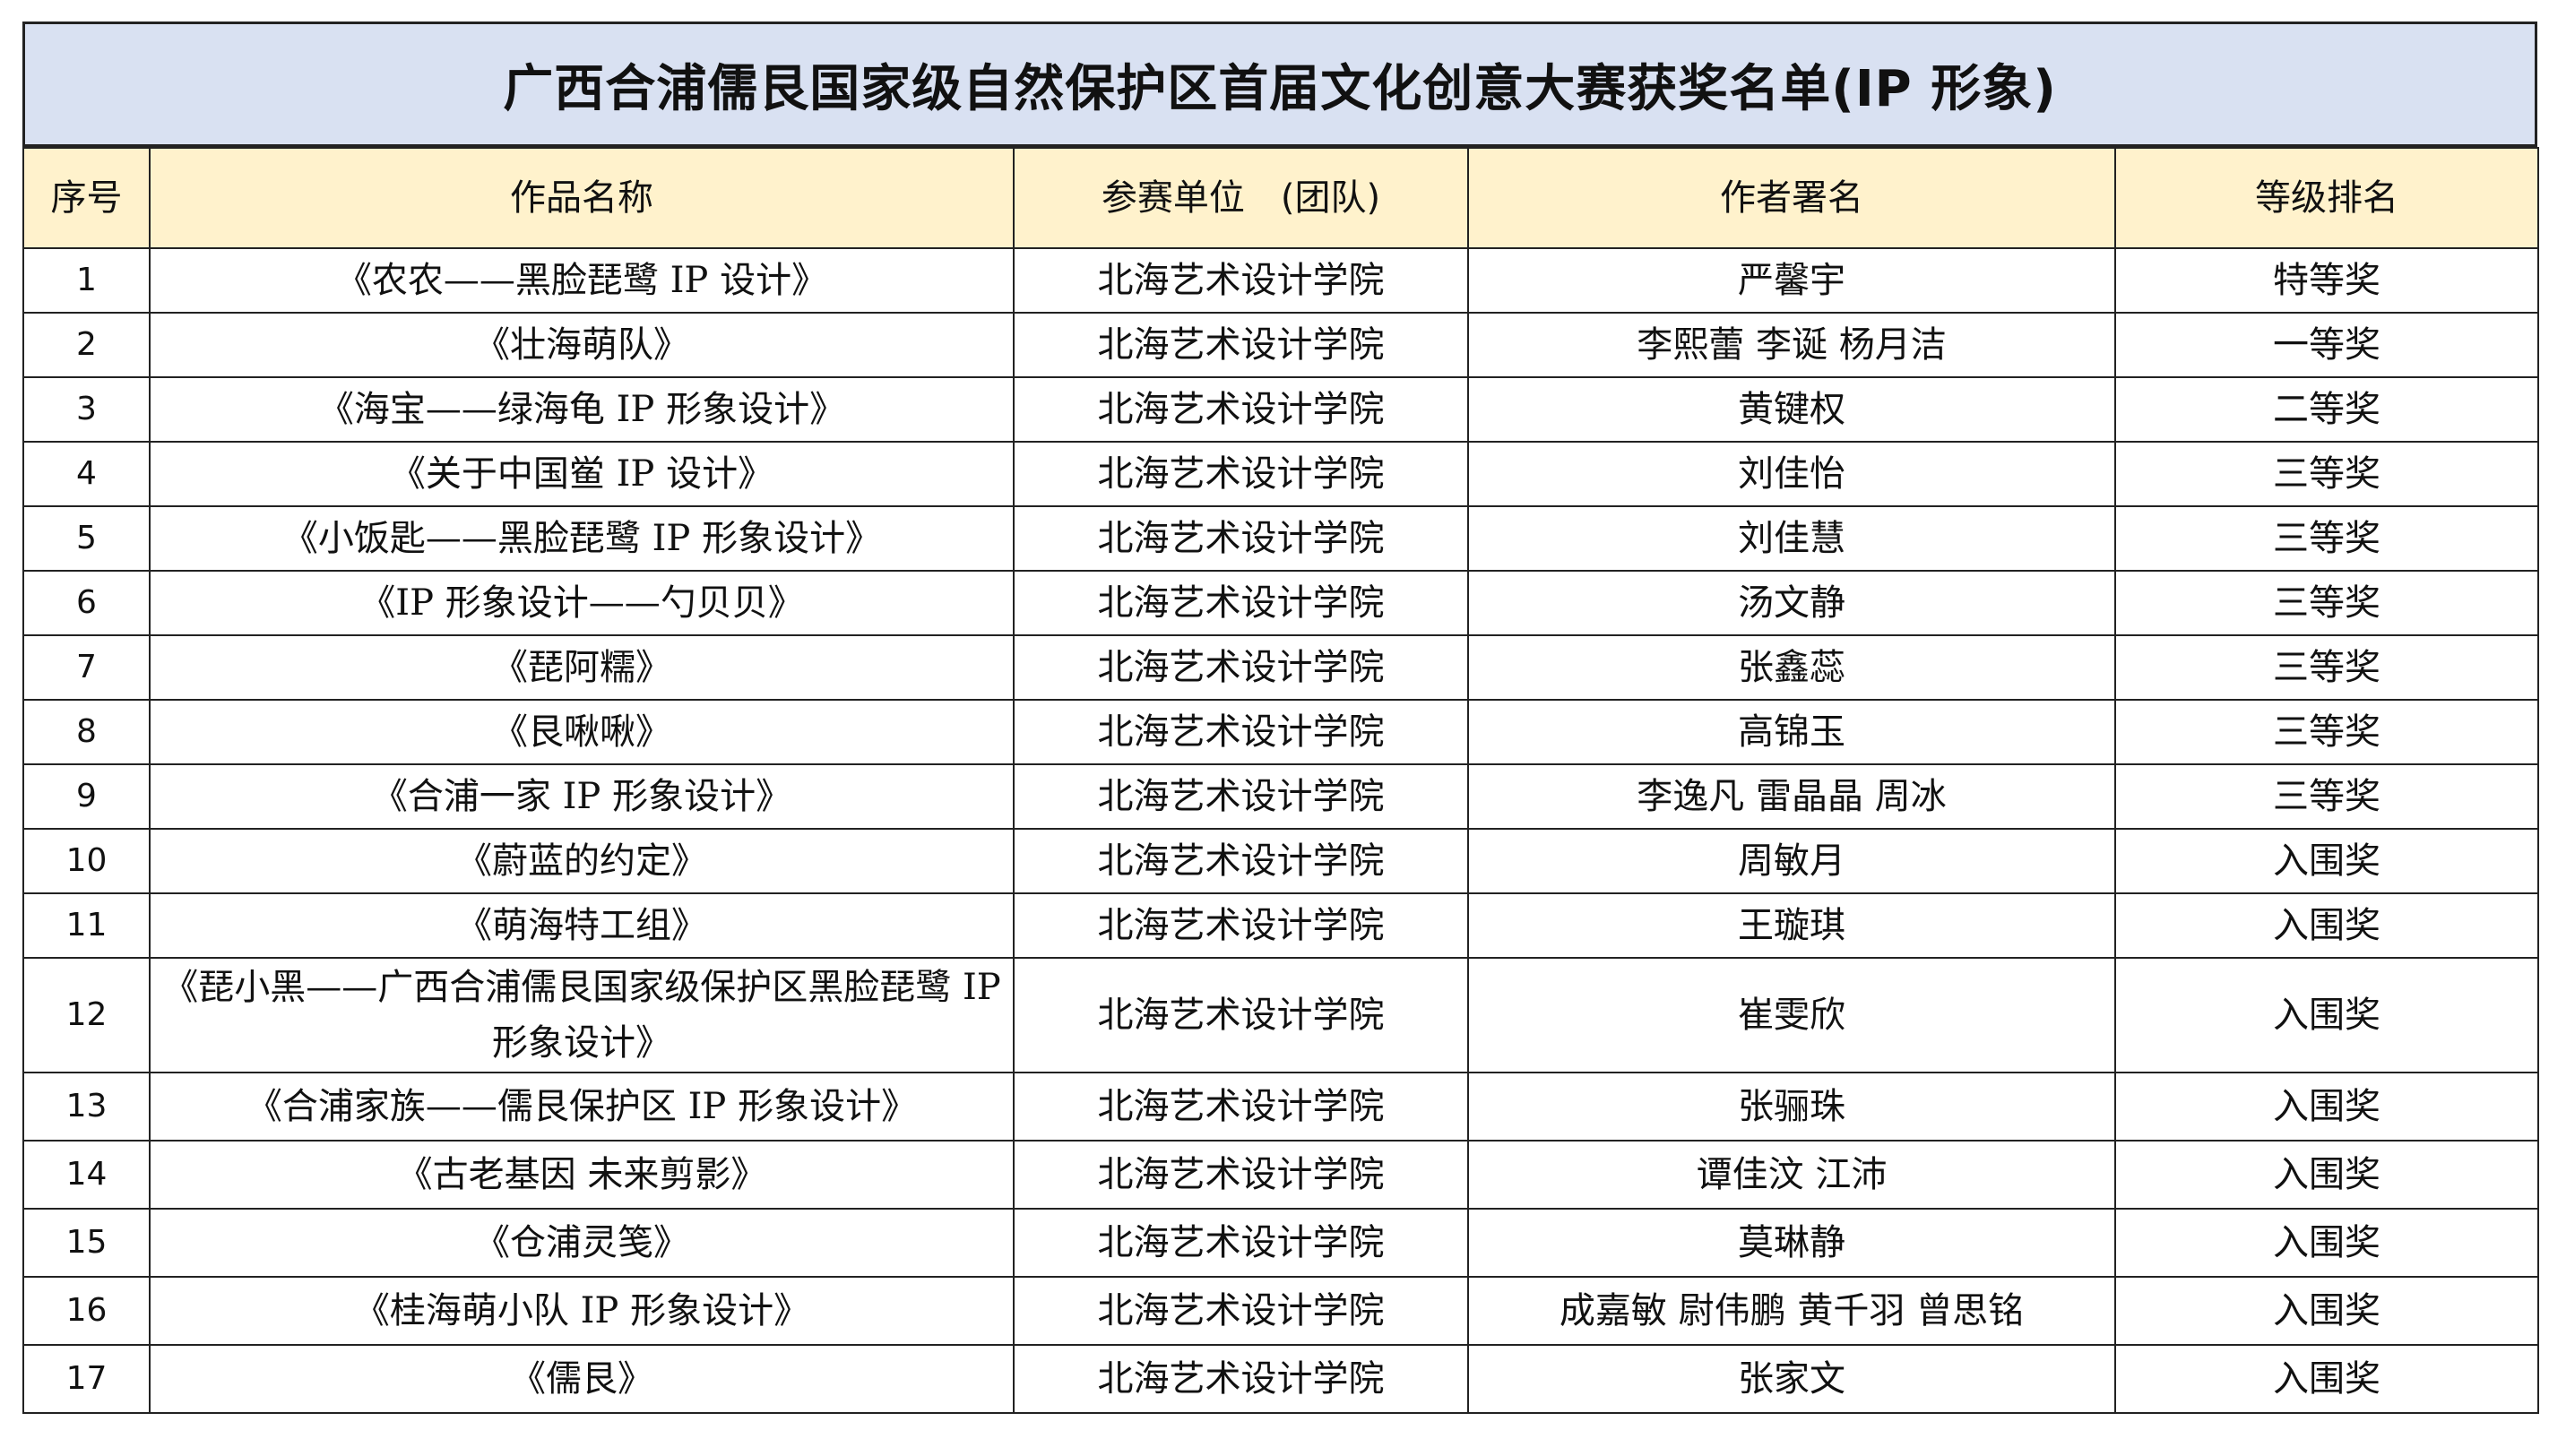  Describe the element at coordinates (86, 925) in the screenshot. I see `row-number: 11` at that location.